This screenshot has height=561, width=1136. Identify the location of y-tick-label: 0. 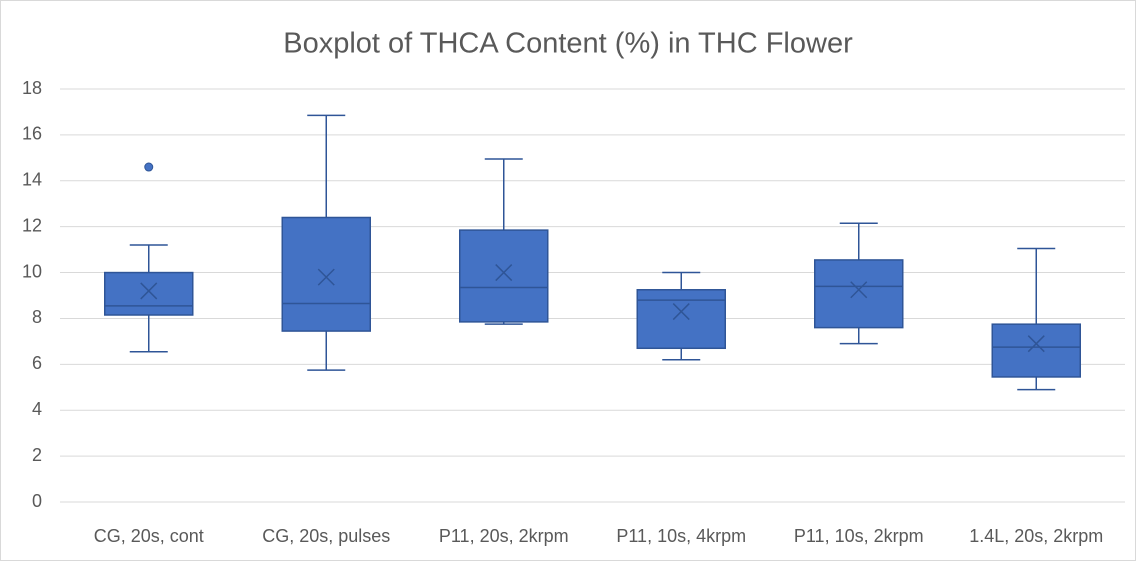
(37, 501).